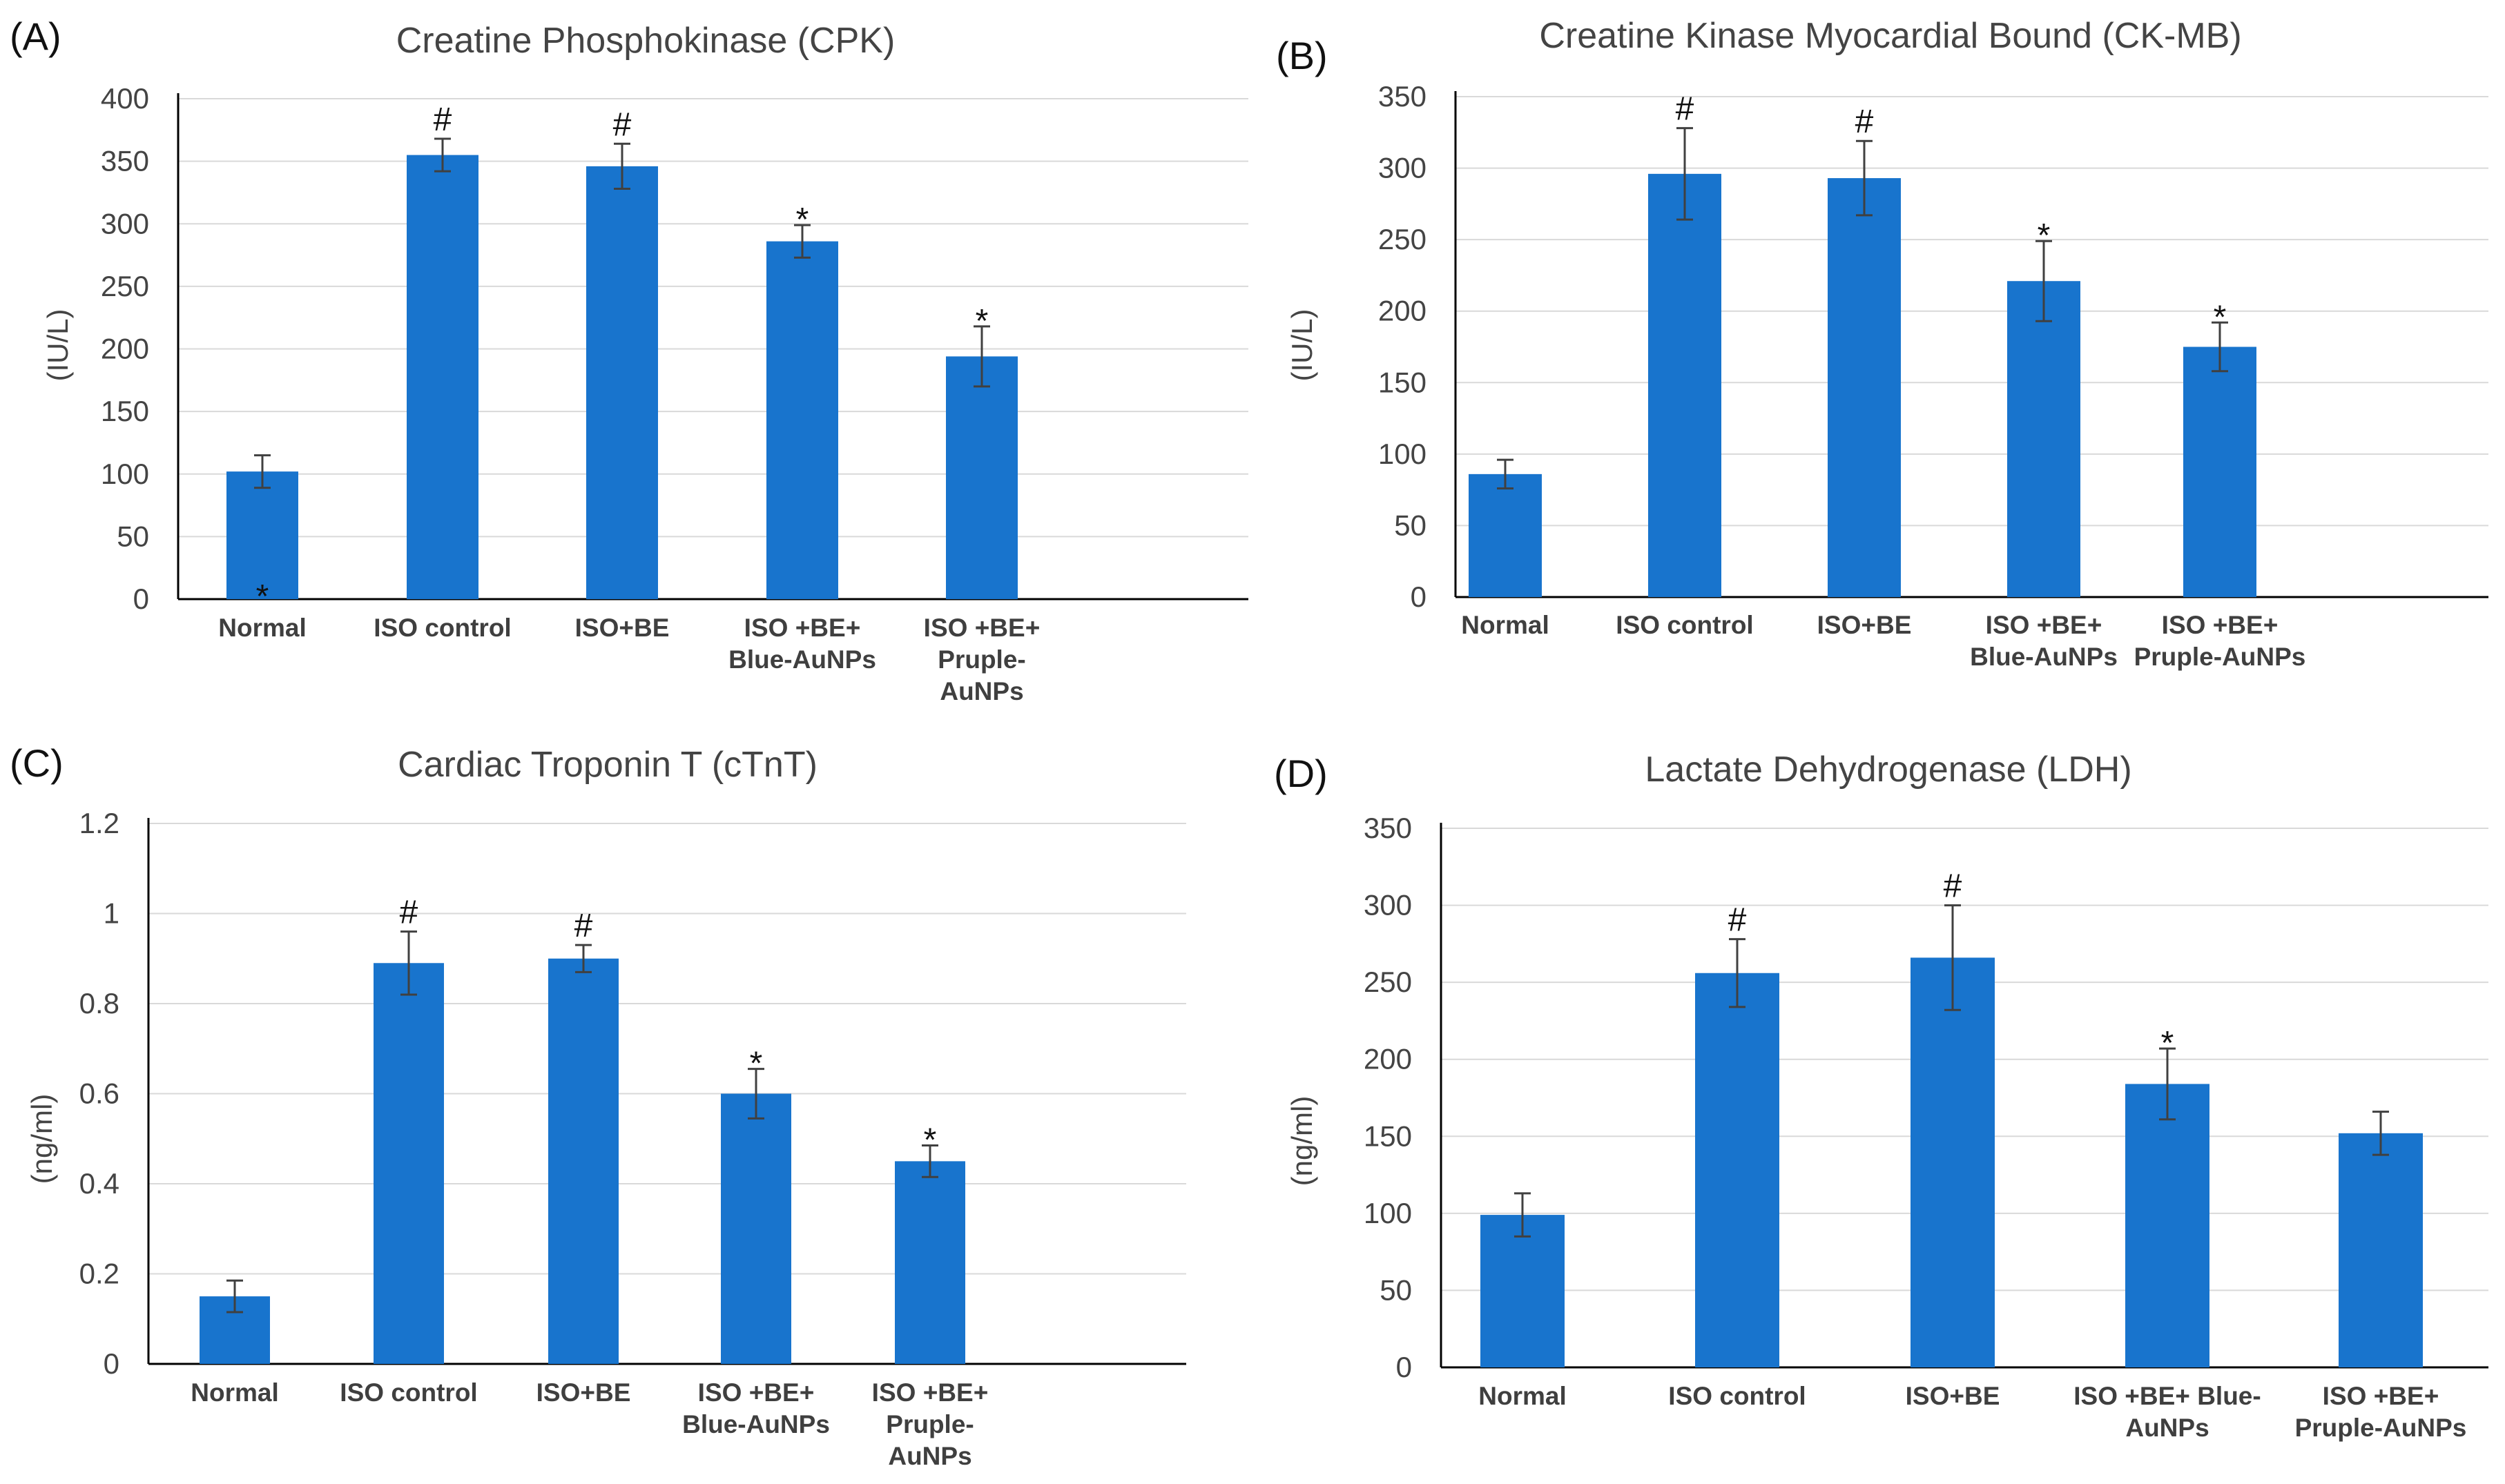 This screenshot has height=1484, width=2505. I want to click on panel-label: (C), so click(37, 763).